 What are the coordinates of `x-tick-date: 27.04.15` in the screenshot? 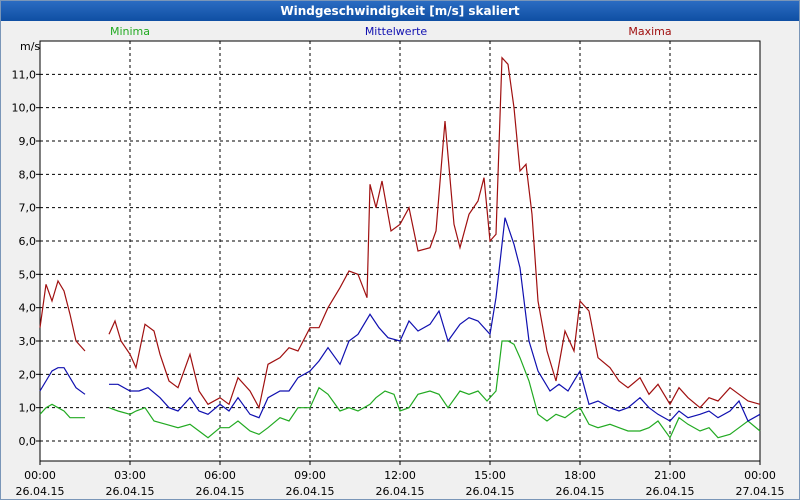 It's located at (760, 491).